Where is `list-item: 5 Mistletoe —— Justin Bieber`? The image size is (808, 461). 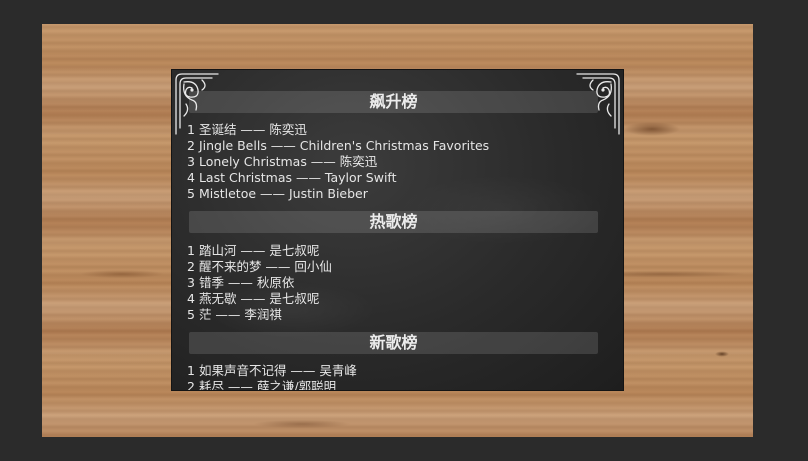 list-item: 5 Mistletoe —— Justin Bieber is located at coordinates (397, 194).